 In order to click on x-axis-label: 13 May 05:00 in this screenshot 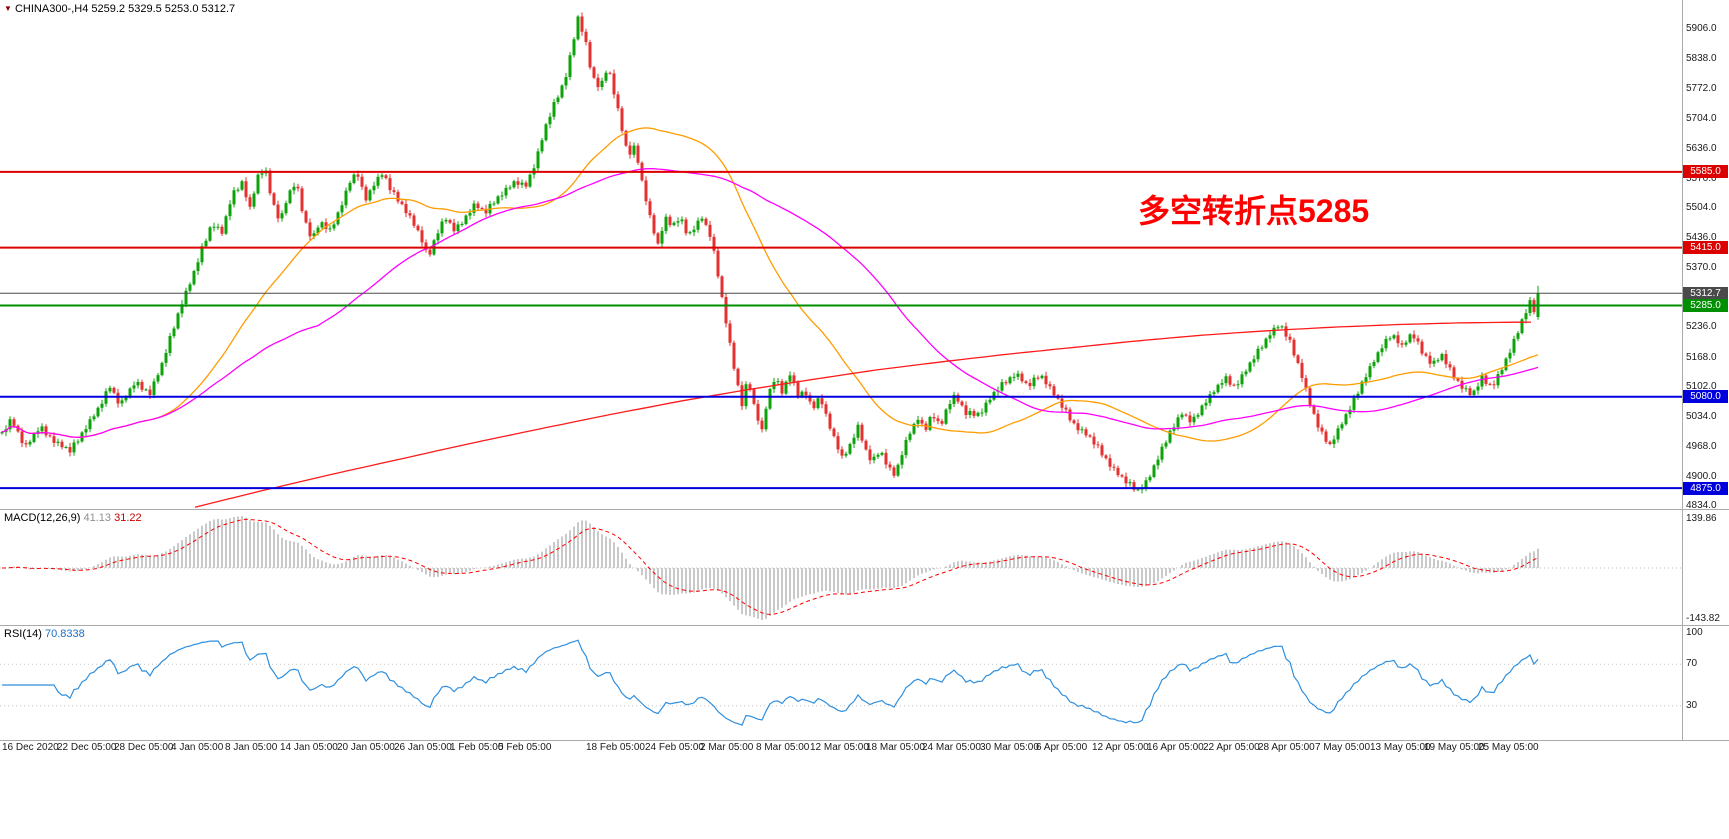, I will do `click(1400, 747)`.